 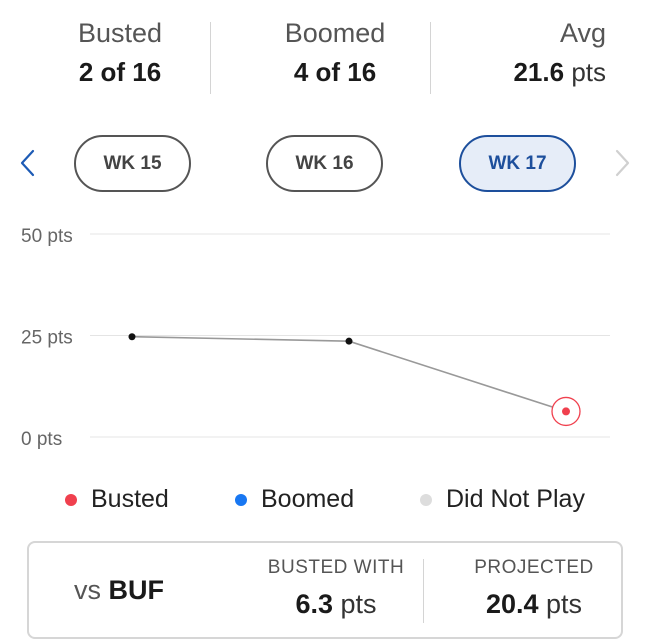 I want to click on opponent-team: BUF, so click(x=136, y=590).